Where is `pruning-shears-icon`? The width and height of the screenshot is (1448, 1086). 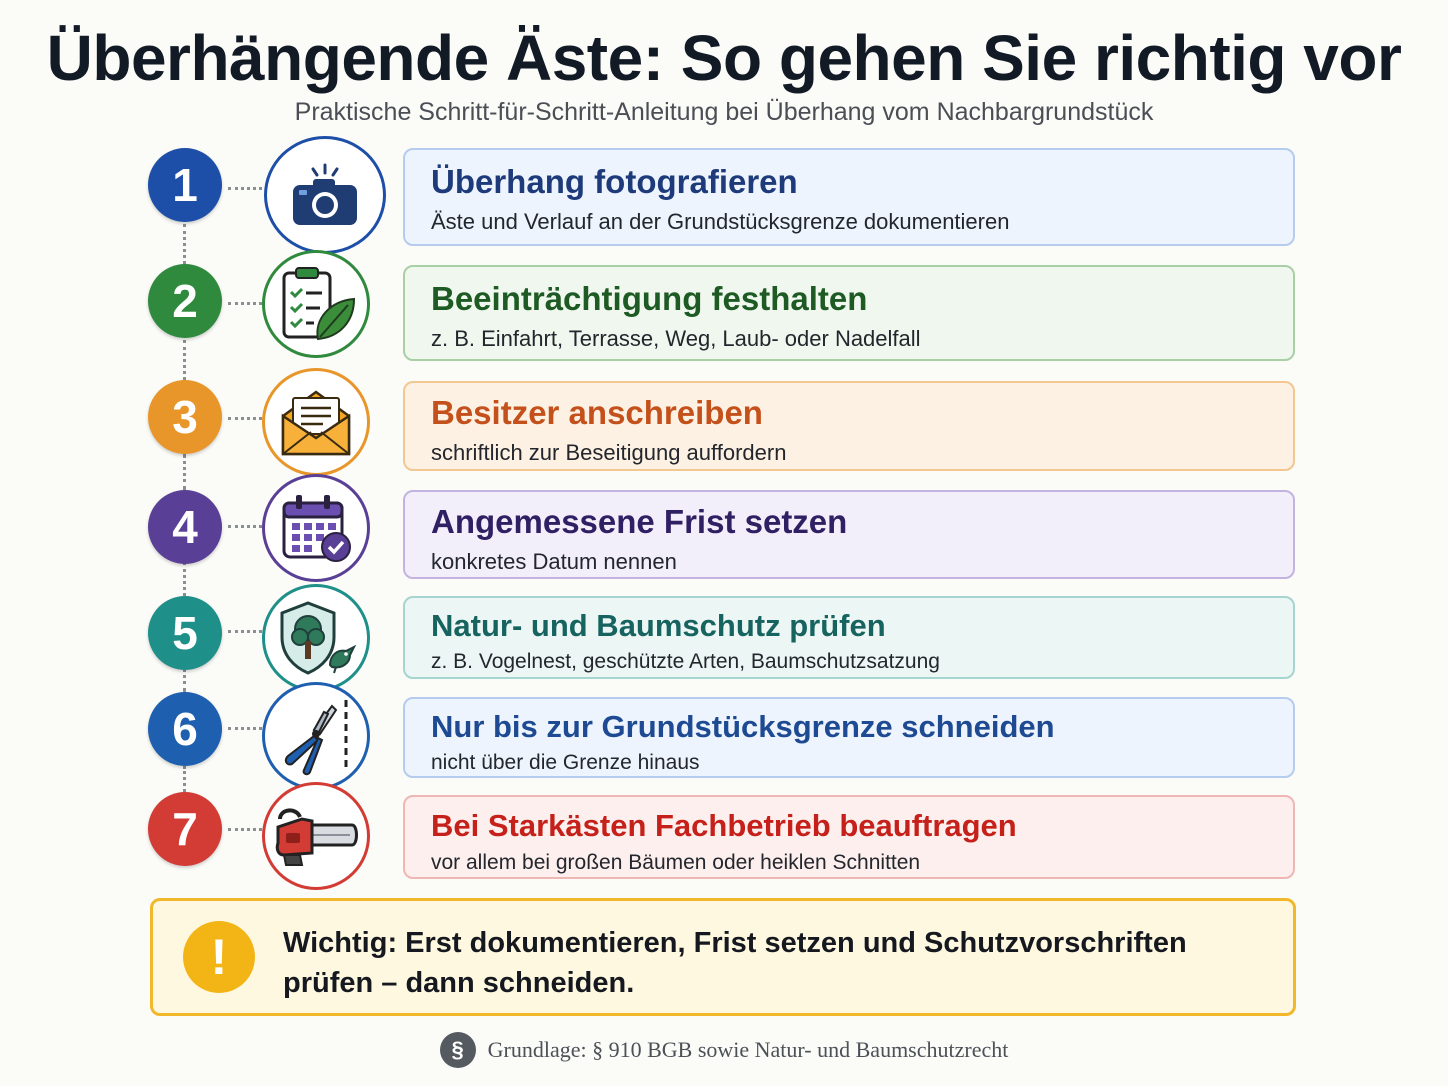
pruning-shears-icon is located at coordinates (316, 738).